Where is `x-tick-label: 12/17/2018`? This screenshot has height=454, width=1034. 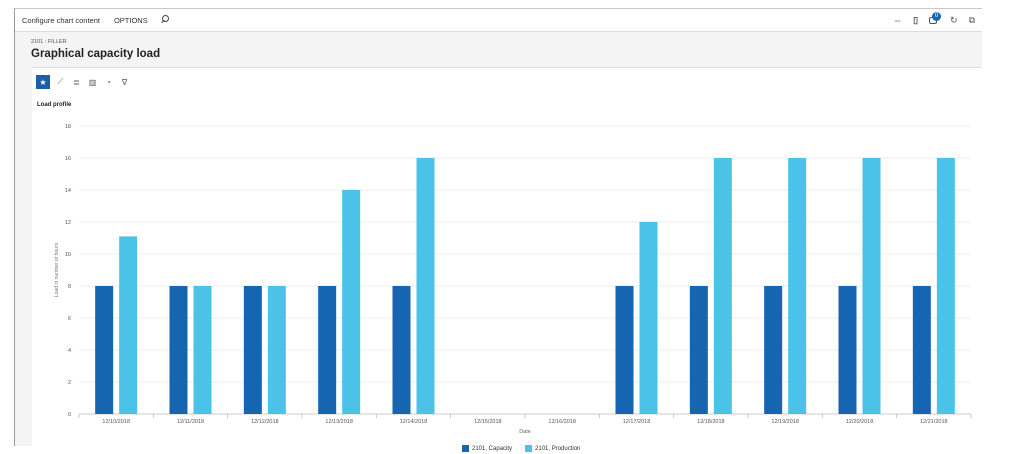 x-tick-label: 12/17/2018 is located at coordinates (637, 422).